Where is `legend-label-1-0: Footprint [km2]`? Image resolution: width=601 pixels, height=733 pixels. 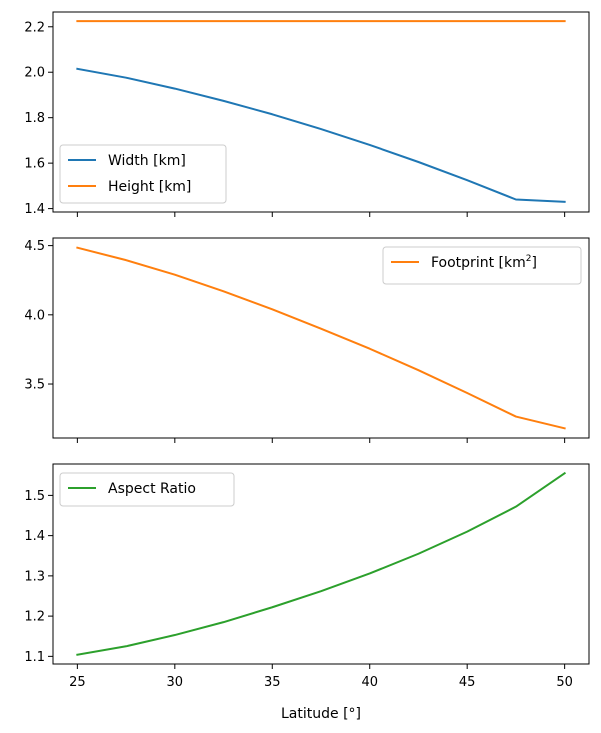
legend-label-1-0: Footprint [km2] is located at coordinates (484, 262).